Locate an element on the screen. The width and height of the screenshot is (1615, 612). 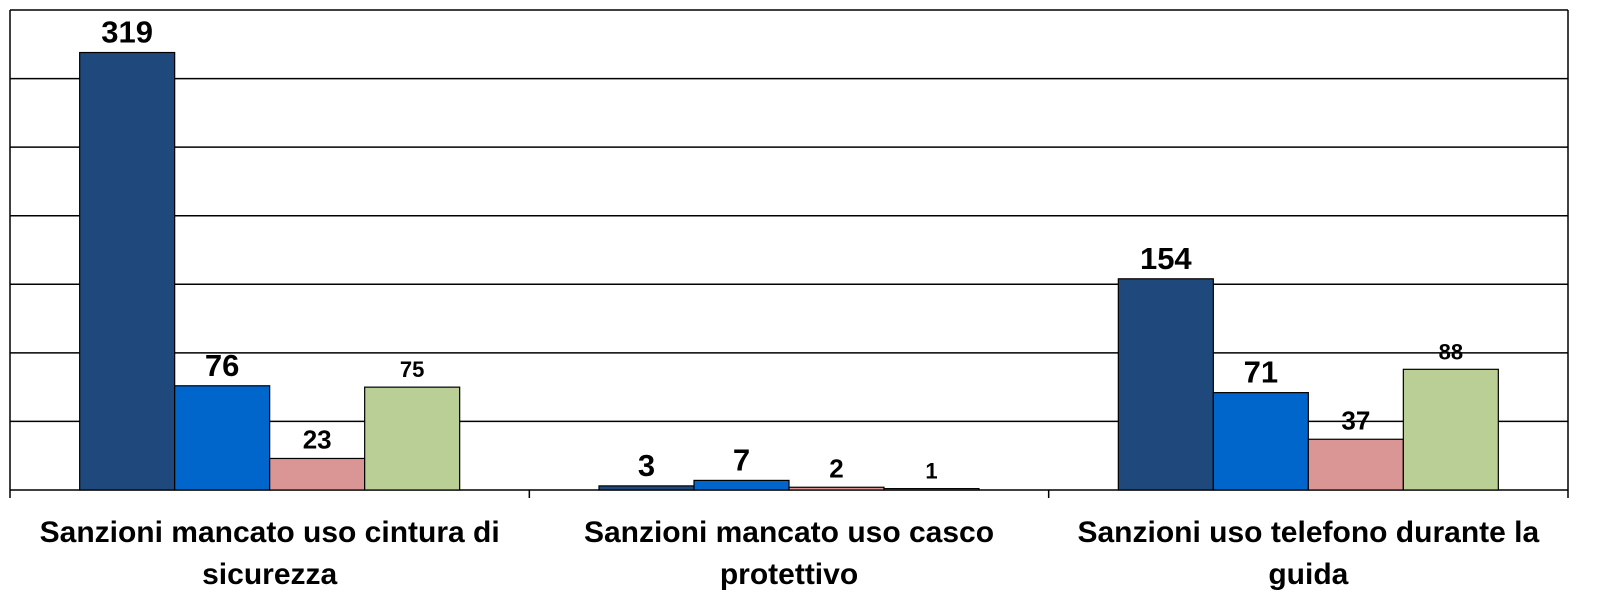
data-label: 88 is located at coordinates (1451, 351).